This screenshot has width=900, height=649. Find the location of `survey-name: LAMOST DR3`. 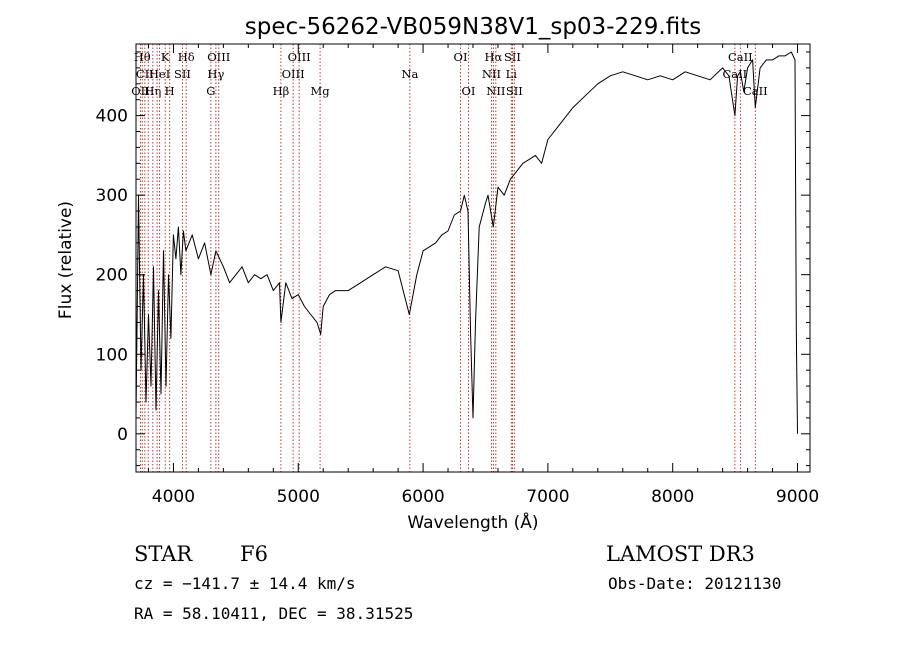

survey-name: LAMOST DR3 is located at coordinates (680, 554).